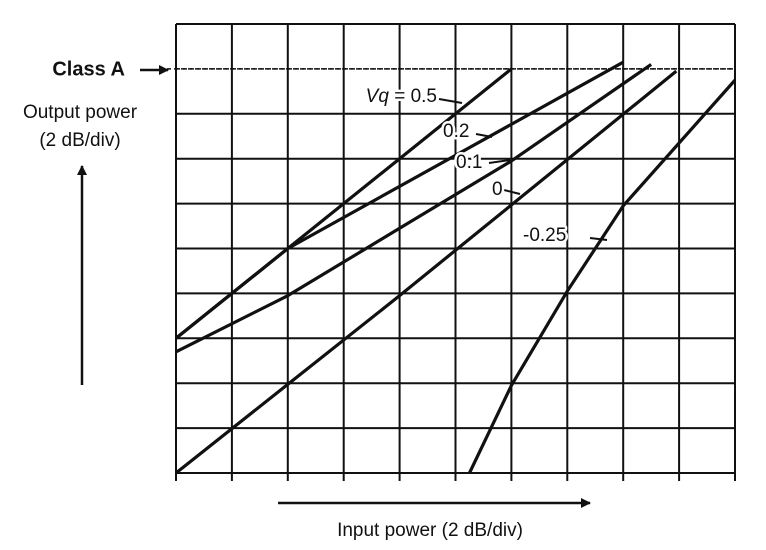  Describe the element at coordinates (469, 162) in the screenshot. I see `series-label: 0.1` at that location.